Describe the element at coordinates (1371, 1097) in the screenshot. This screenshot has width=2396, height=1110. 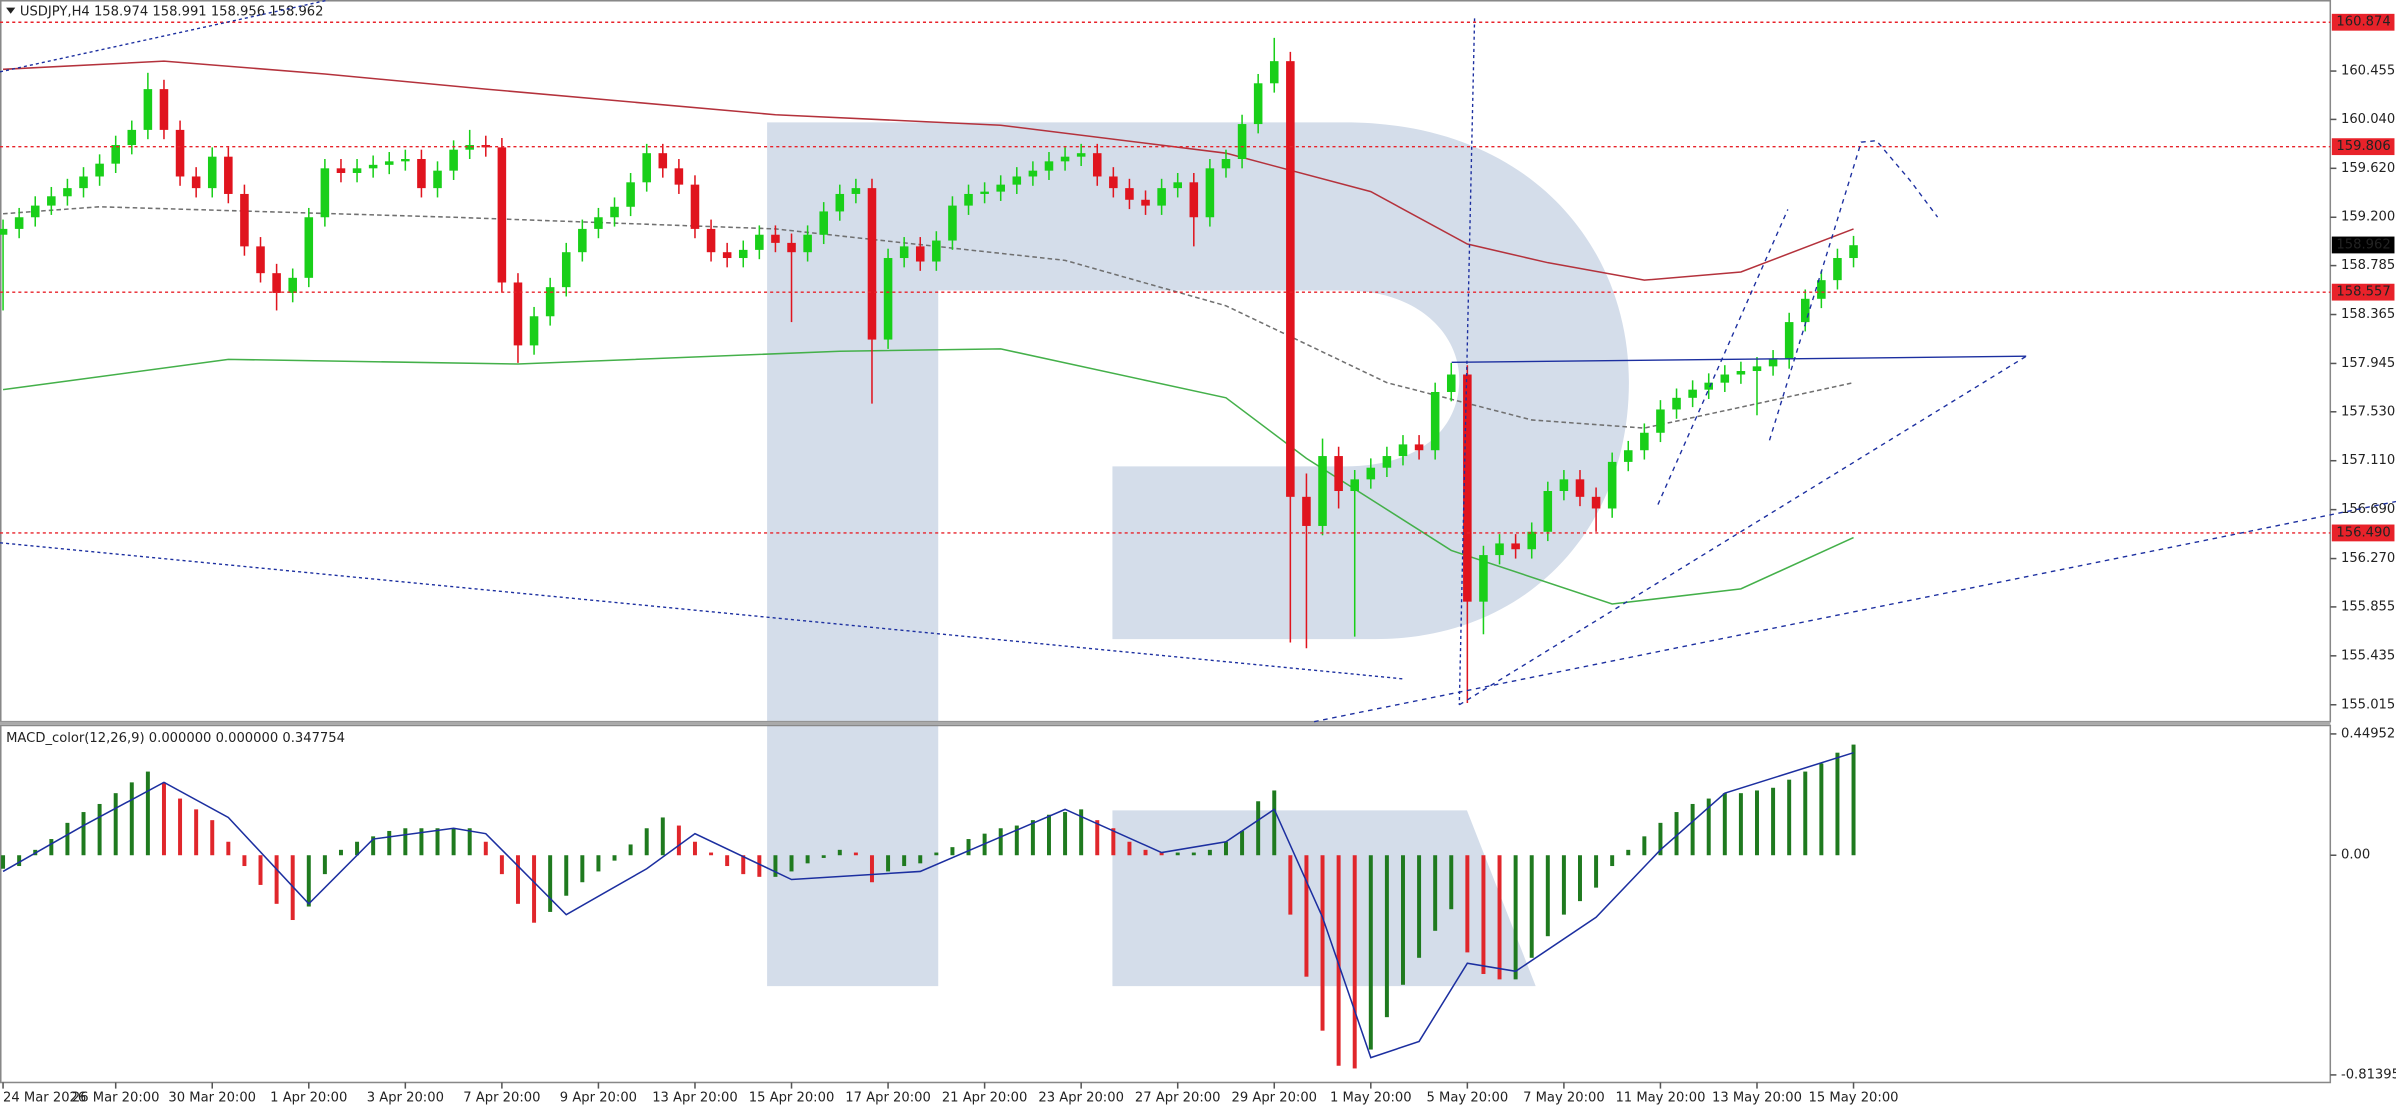
I see `x-tick-label: 1 May 20:00` at that location.